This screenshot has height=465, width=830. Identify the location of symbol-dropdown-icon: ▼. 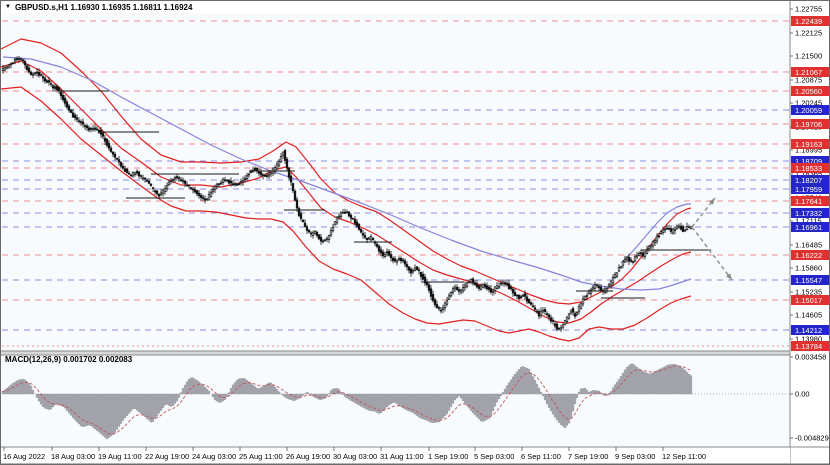
(8, 7).